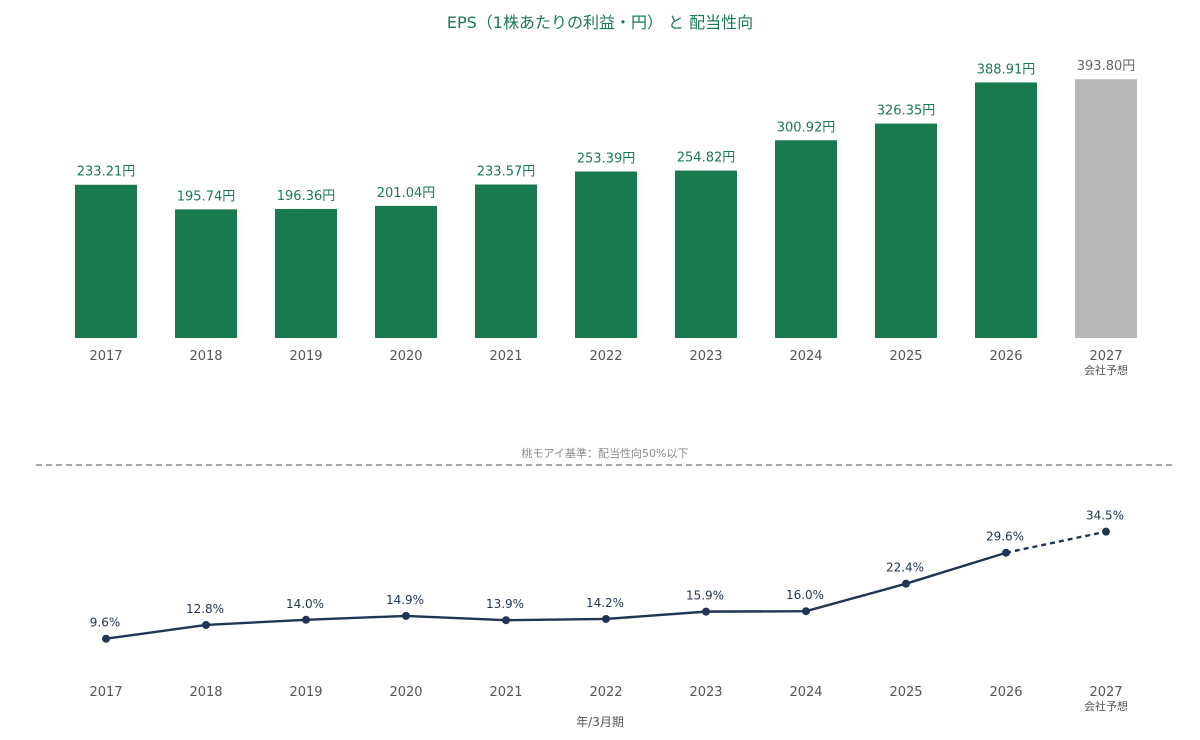  What do you see at coordinates (905, 356) in the screenshot?
I see `eps-x-tick-2025: 2025` at bounding box center [905, 356].